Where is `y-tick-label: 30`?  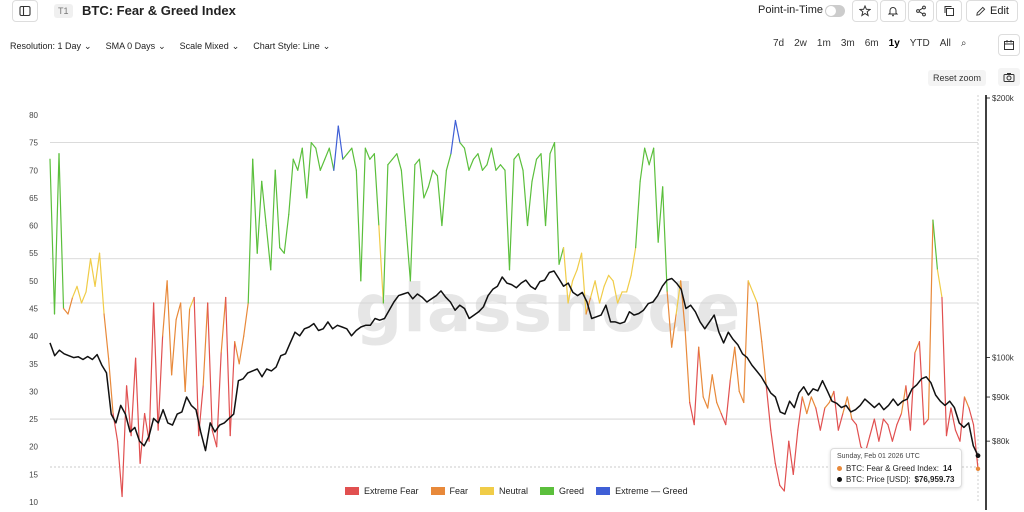
y-tick-label: 30 is located at coordinates (33, 391).